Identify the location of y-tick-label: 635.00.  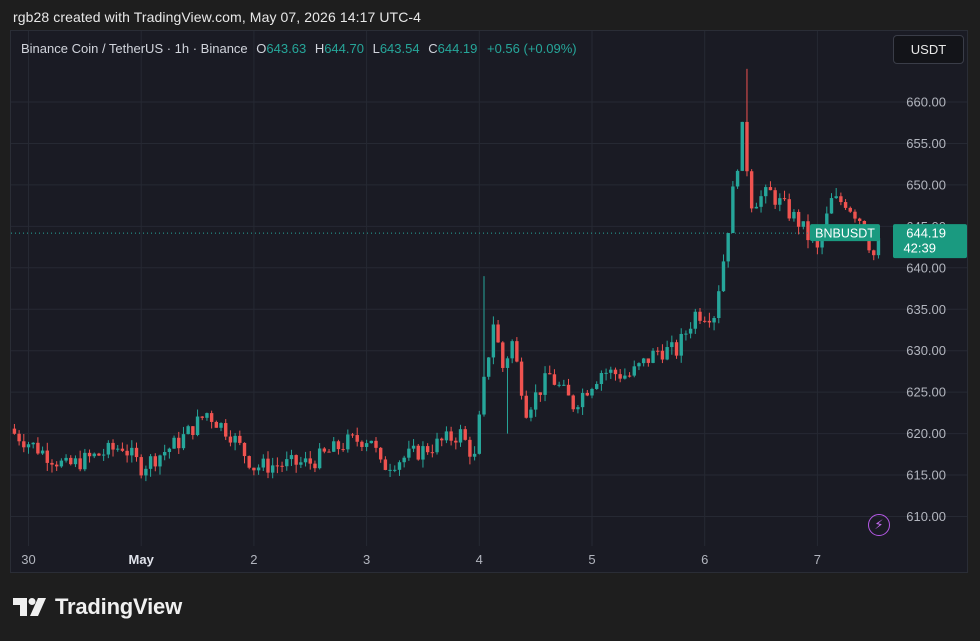
(926, 309).